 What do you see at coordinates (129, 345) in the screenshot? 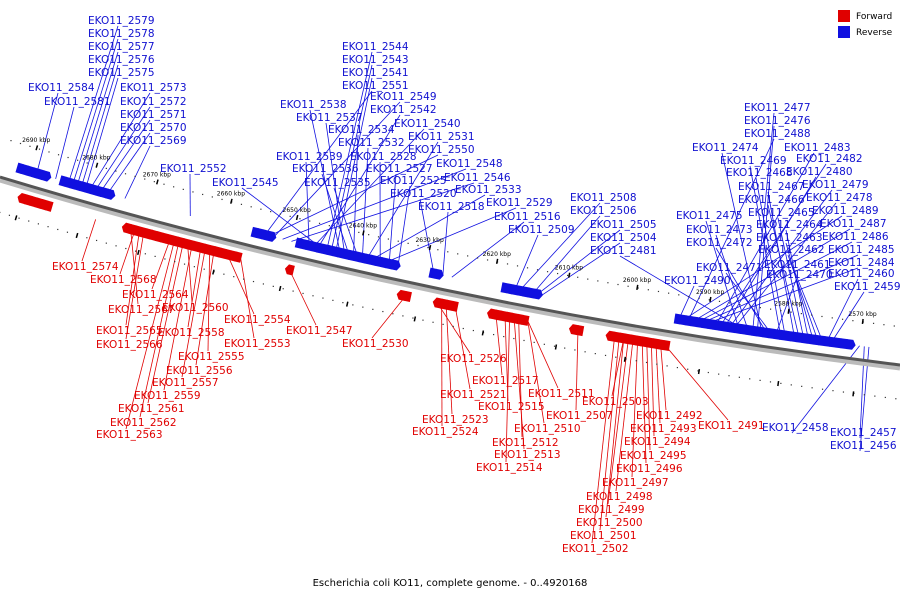
I see `gene-label: EKO11_2566` at bounding box center [129, 345].